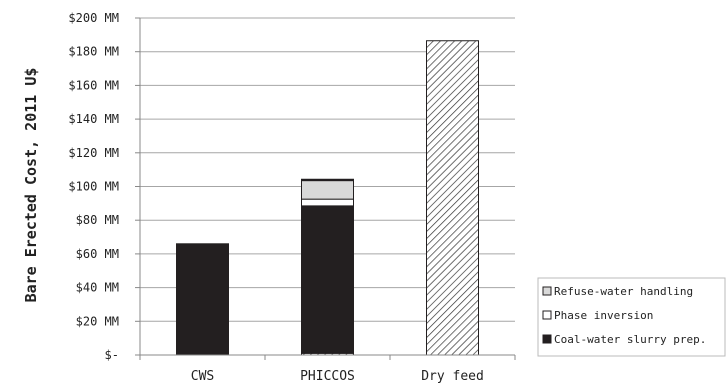  I want to click on x-tick-label: CWS, so click(202, 376).